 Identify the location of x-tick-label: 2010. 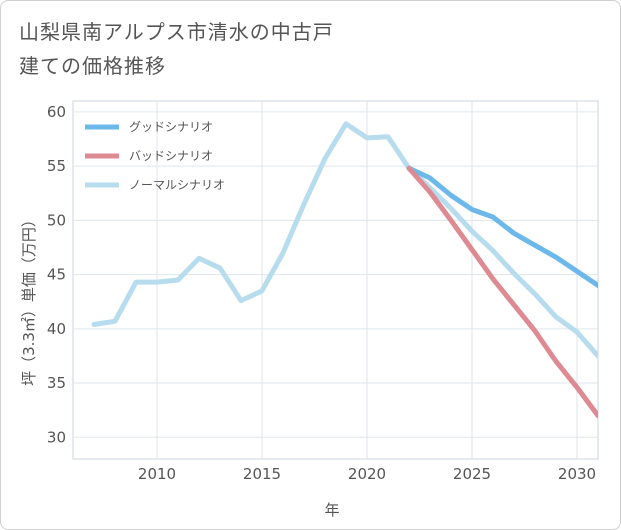
(157, 474).